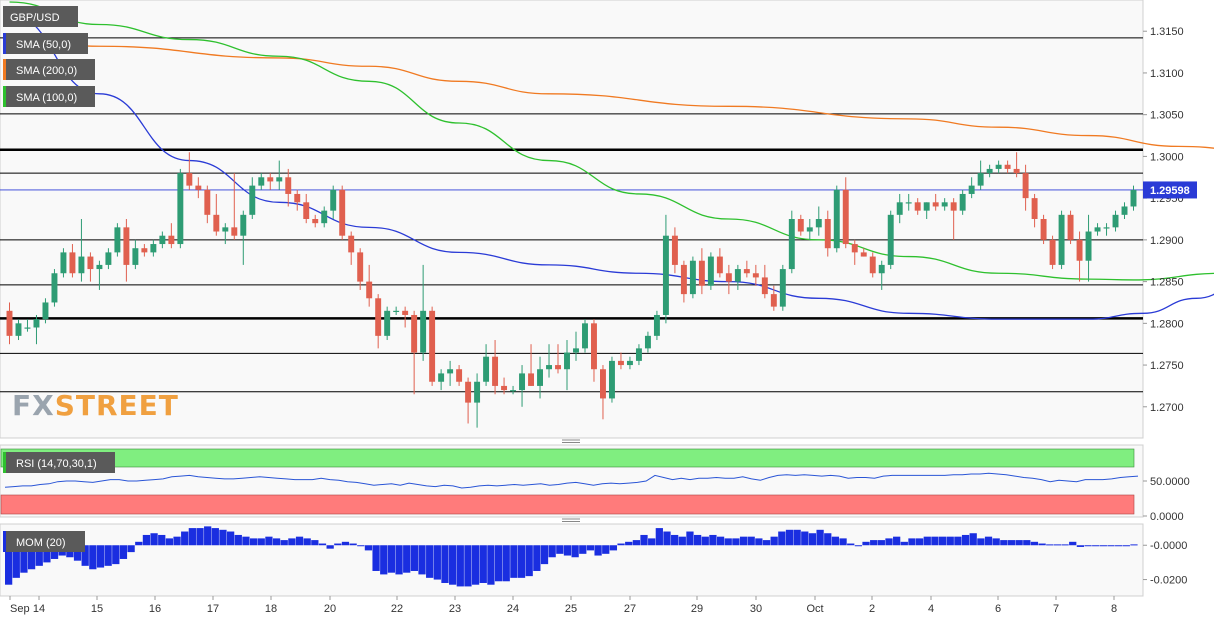  What do you see at coordinates (45, 43) in the screenshot?
I see `legend-sma50: SMA (50,0)` at bounding box center [45, 43].